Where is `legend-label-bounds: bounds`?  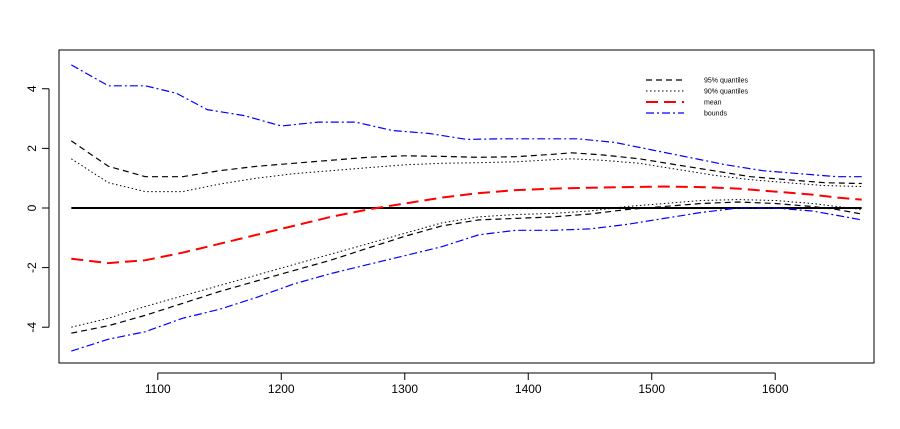
legend-label-bounds: bounds is located at coordinates (715, 114).